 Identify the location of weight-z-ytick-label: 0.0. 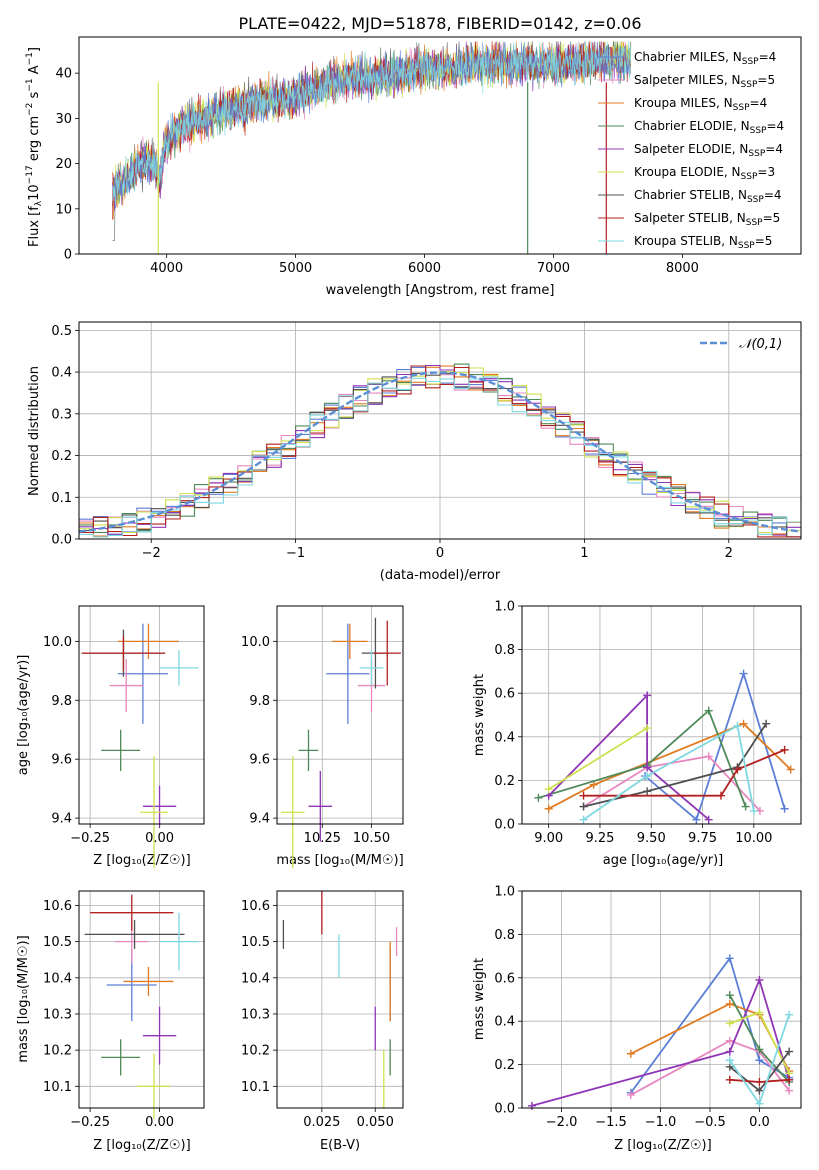
(504, 1109).